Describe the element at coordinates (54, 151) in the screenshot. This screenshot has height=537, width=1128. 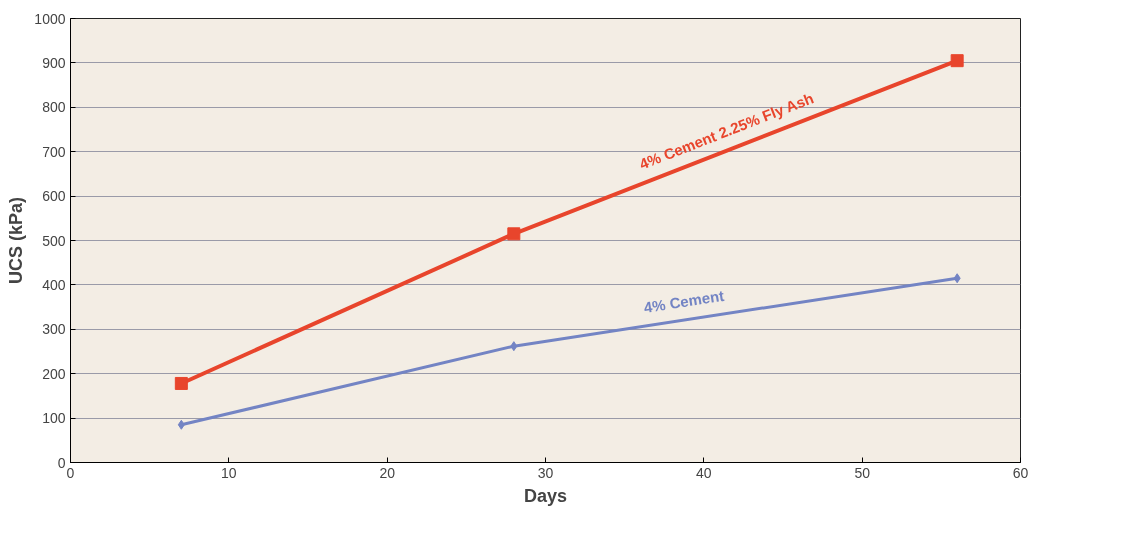
I see `y-tick-label: 700` at that location.